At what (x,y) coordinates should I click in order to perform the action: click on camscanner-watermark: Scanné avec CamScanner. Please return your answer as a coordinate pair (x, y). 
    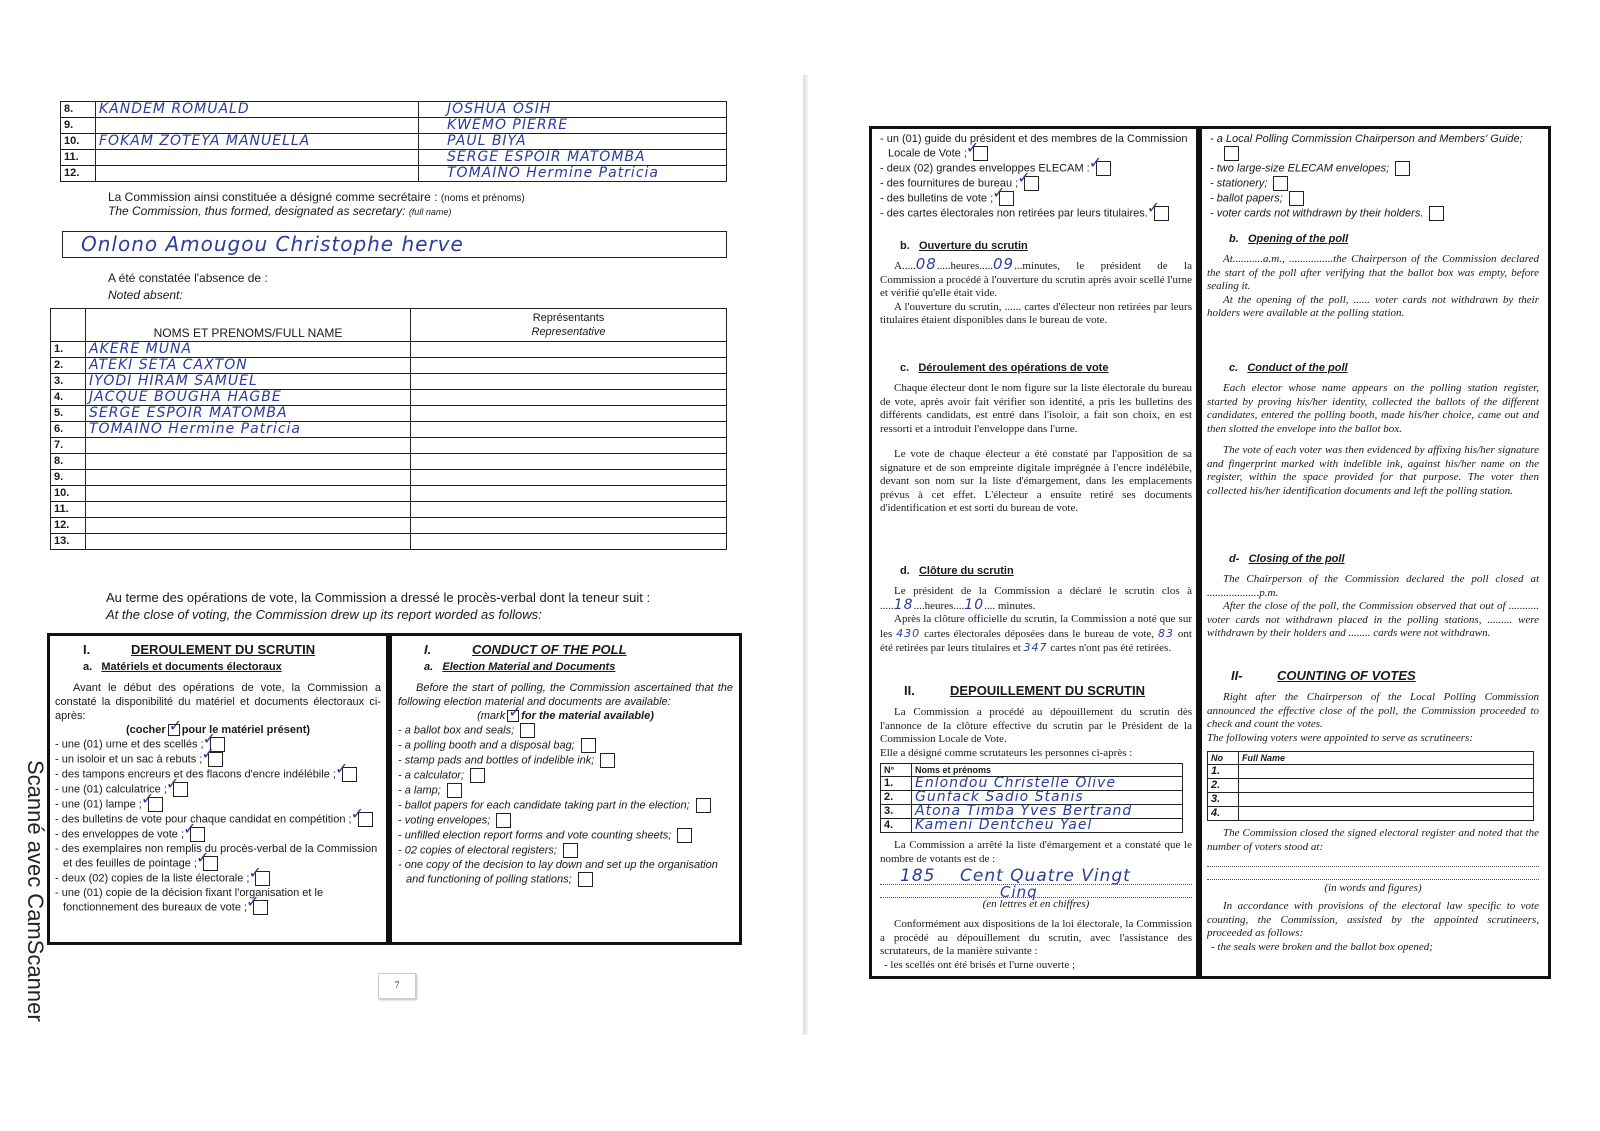
    Looking at the image, I should click on (35, 891).